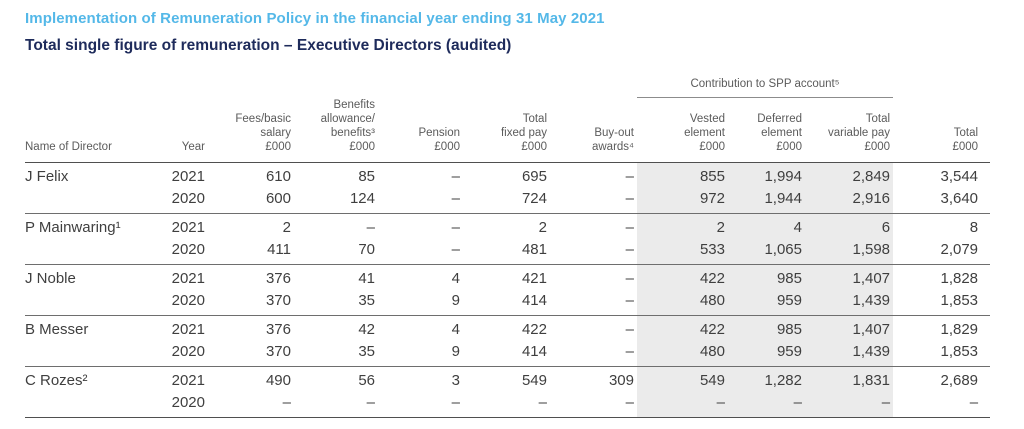 This screenshot has height=429, width=1024. What do you see at coordinates (959, 380) in the screenshot?
I see `cell-total: 2,689` at bounding box center [959, 380].